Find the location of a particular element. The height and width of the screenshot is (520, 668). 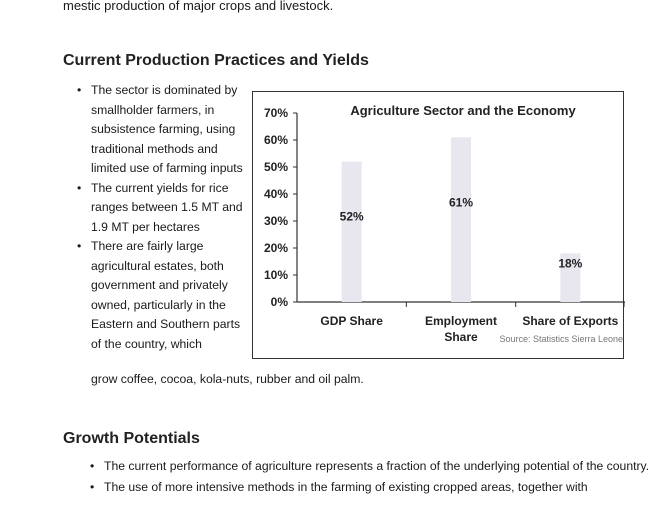

y-tick-label: 40% is located at coordinates (276, 194).